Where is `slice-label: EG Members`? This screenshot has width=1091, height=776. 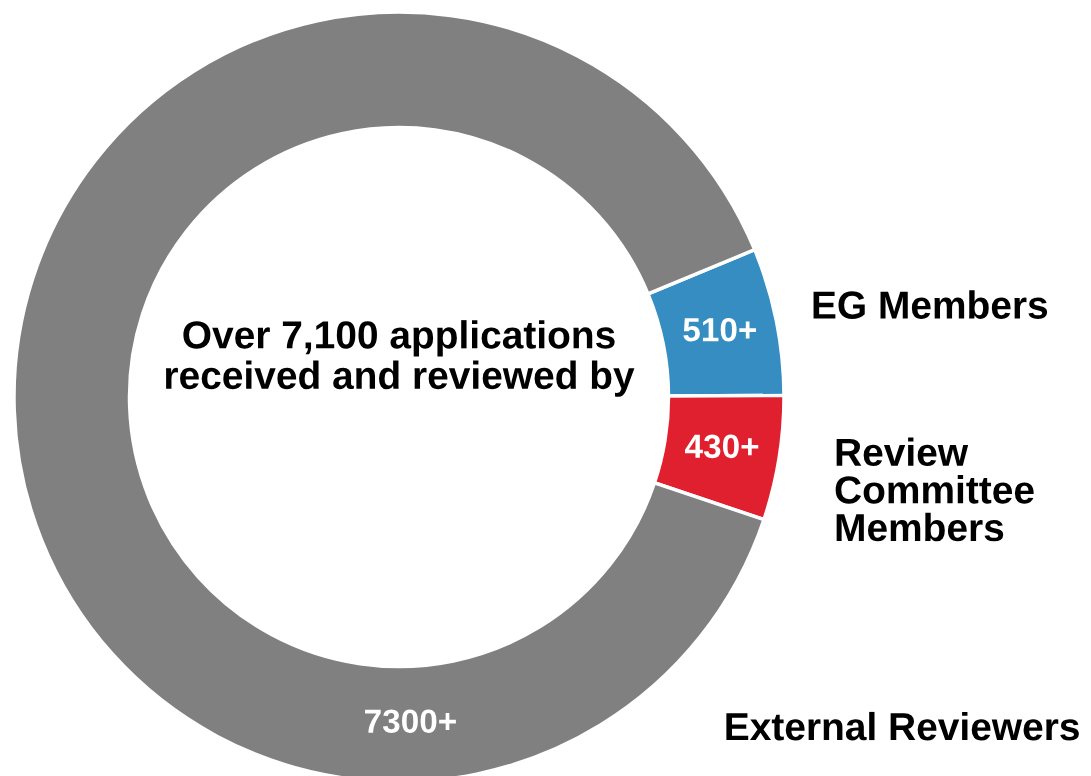
slice-label: EG Members is located at coordinates (930, 304).